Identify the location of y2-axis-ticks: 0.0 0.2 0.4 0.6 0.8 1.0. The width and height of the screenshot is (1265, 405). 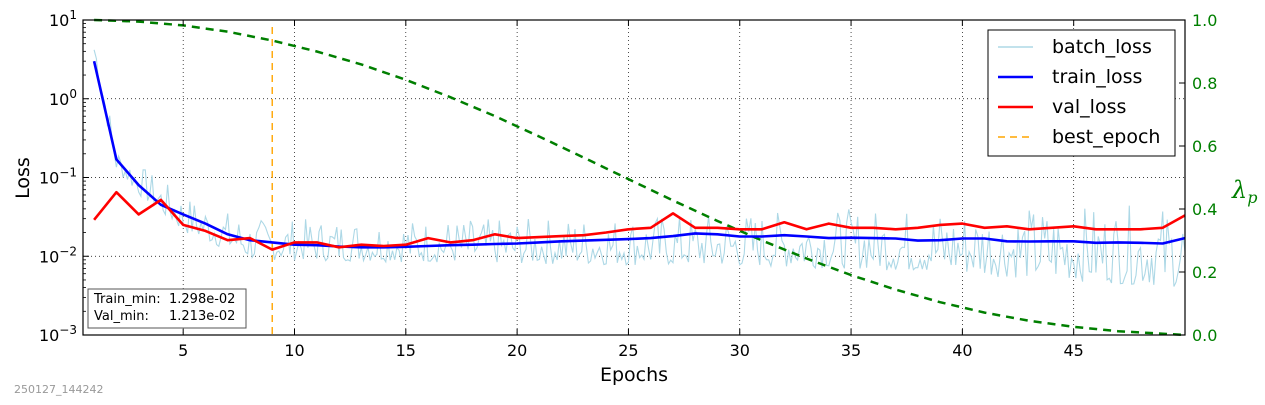
(1198, 178).